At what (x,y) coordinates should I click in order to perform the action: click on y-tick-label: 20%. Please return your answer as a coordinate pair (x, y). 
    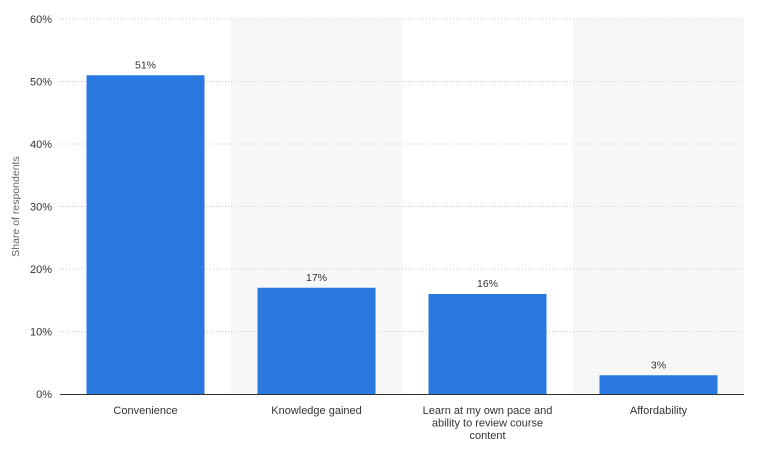
    Looking at the image, I should click on (41, 270).